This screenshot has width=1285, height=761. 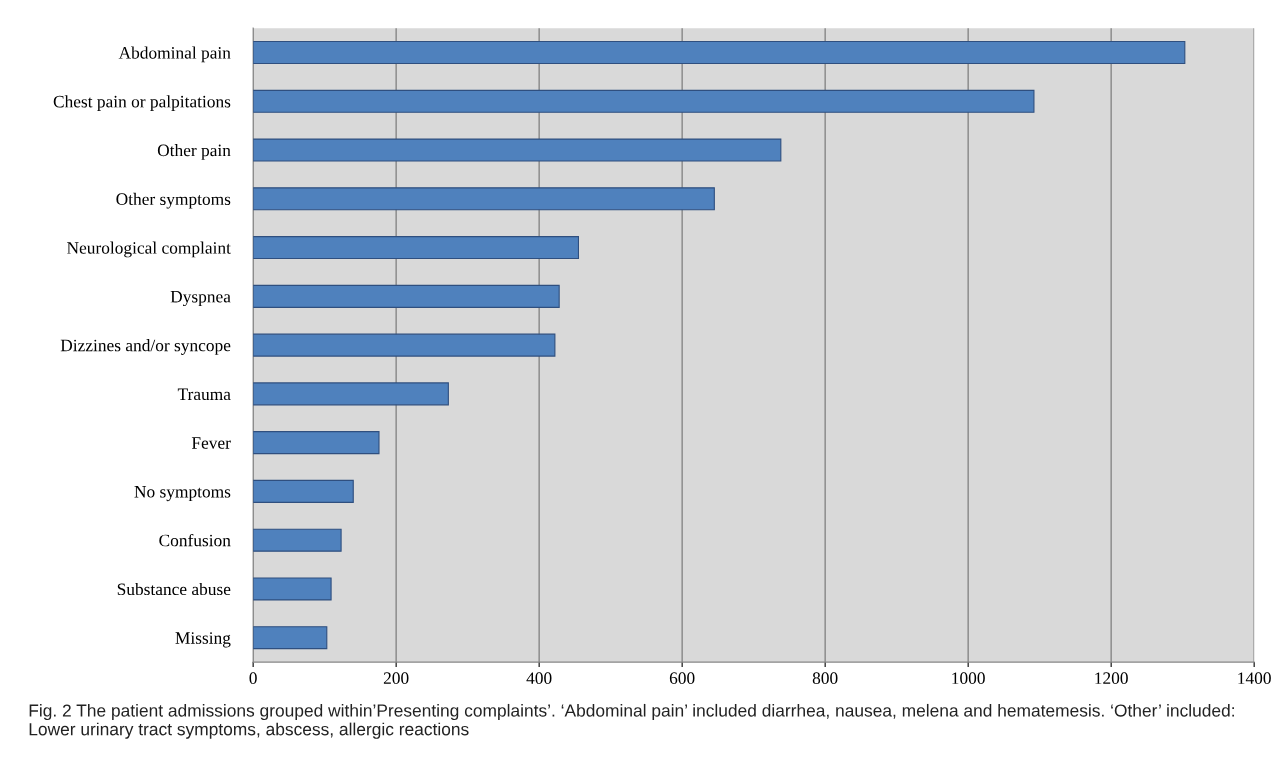 I want to click on y-tick-label: Other symptoms, so click(x=173, y=200).